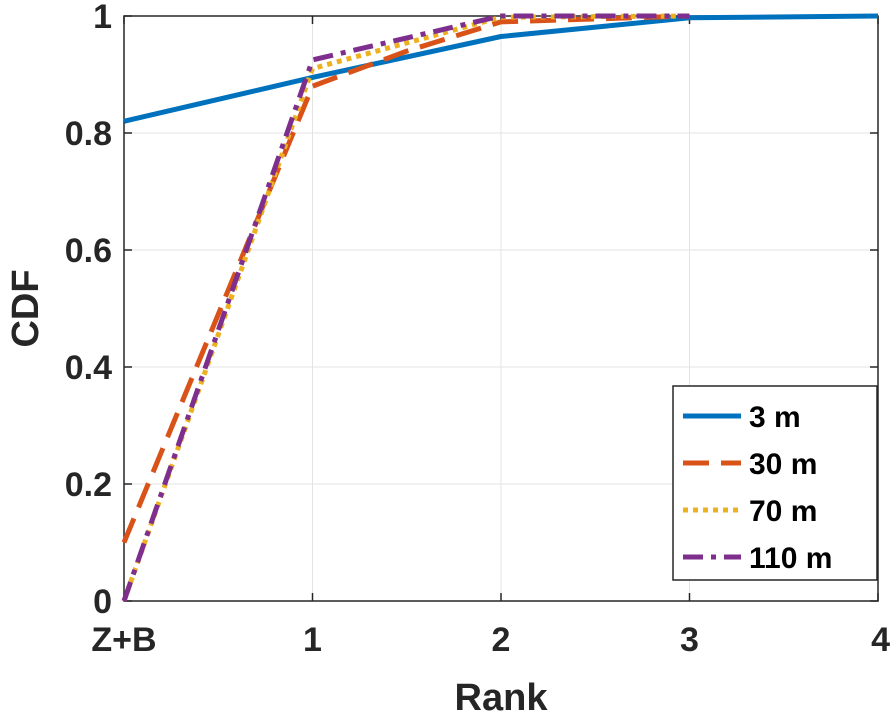  Describe the element at coordinates (783, 464) in the screenshot. I see `legend-label: 30 m` at that location.